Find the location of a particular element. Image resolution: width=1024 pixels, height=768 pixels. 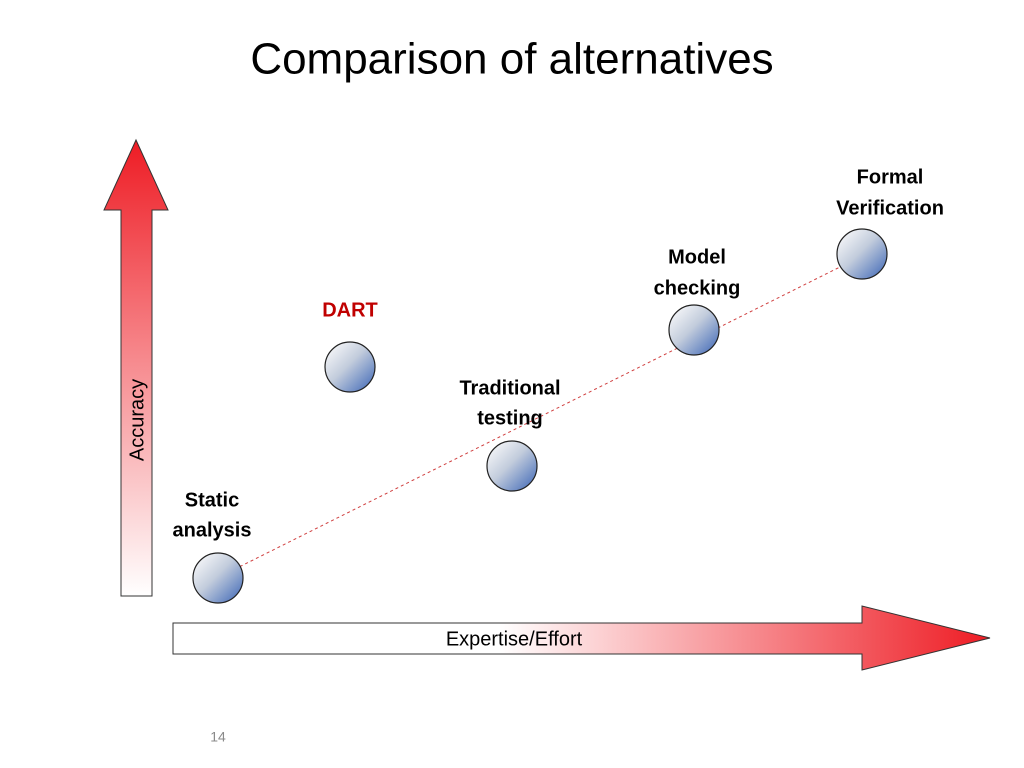

slide-title: Comparison of alternatives is located at coordinates (511, 59).